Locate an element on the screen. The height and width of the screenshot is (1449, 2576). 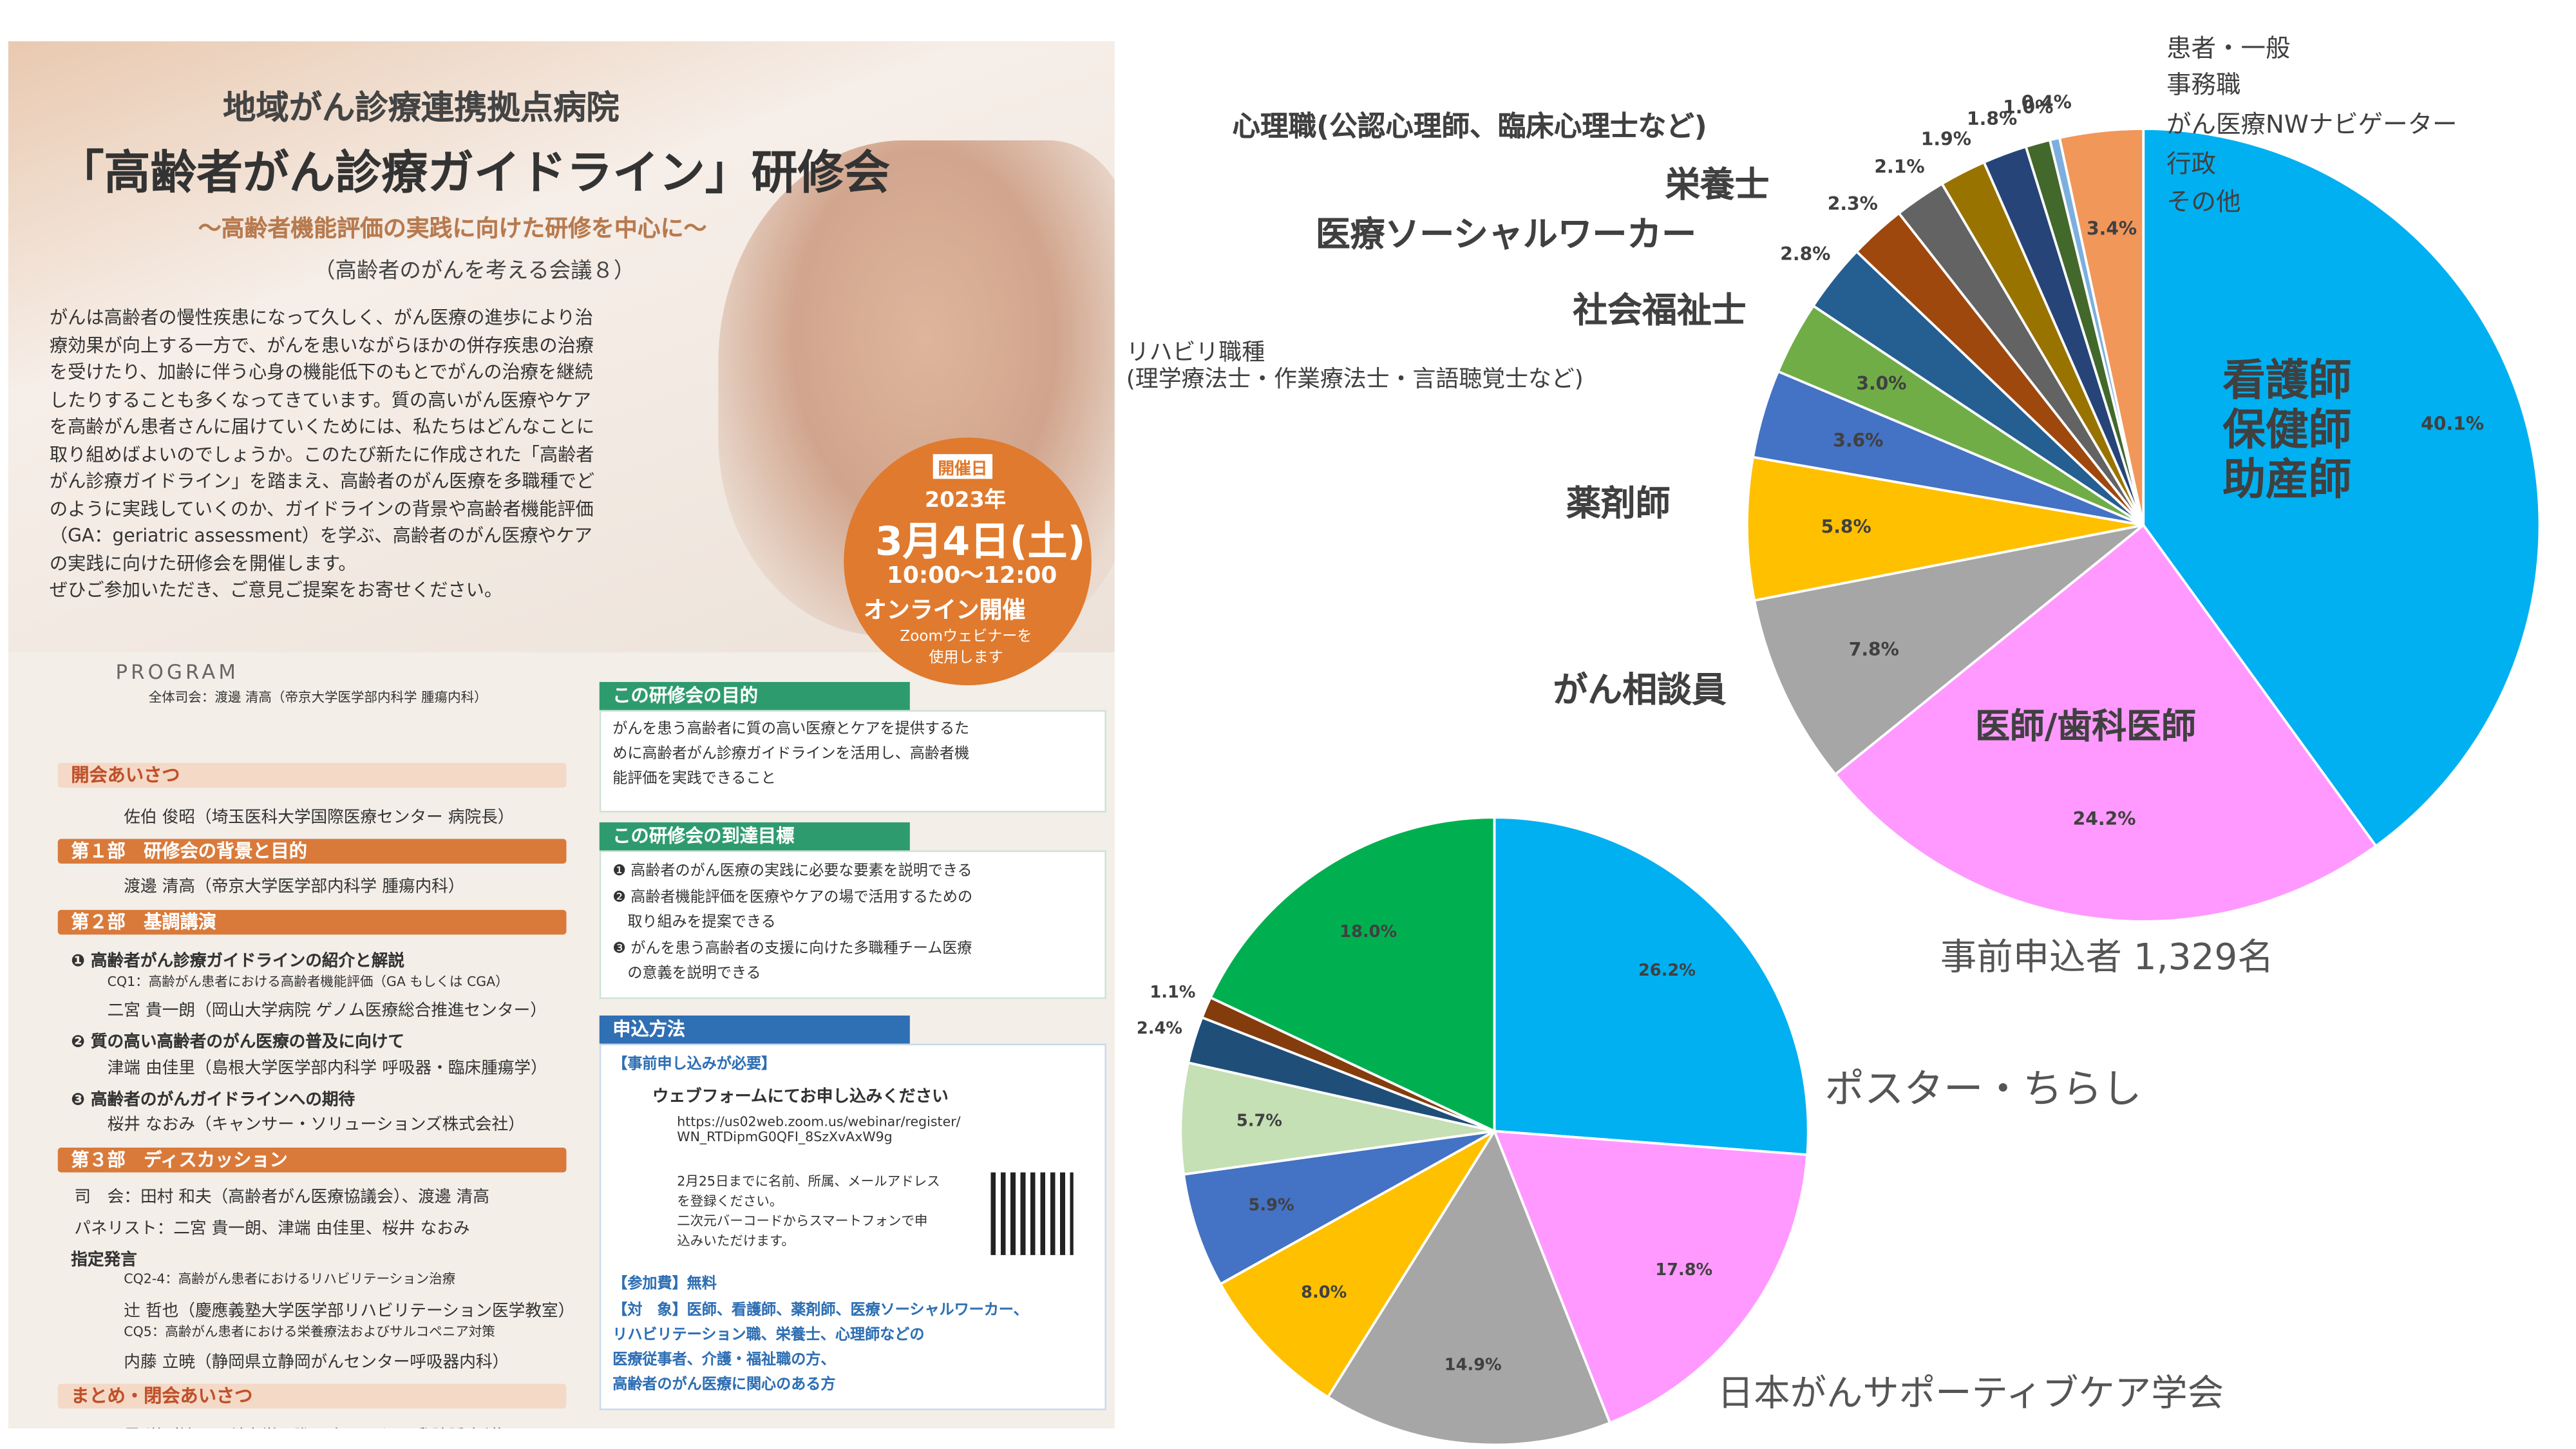
program-line: 司 会：田村 和夫（高齢者がん医療協議会）、渡邊 清高 is located at coordinates (281, 1198).